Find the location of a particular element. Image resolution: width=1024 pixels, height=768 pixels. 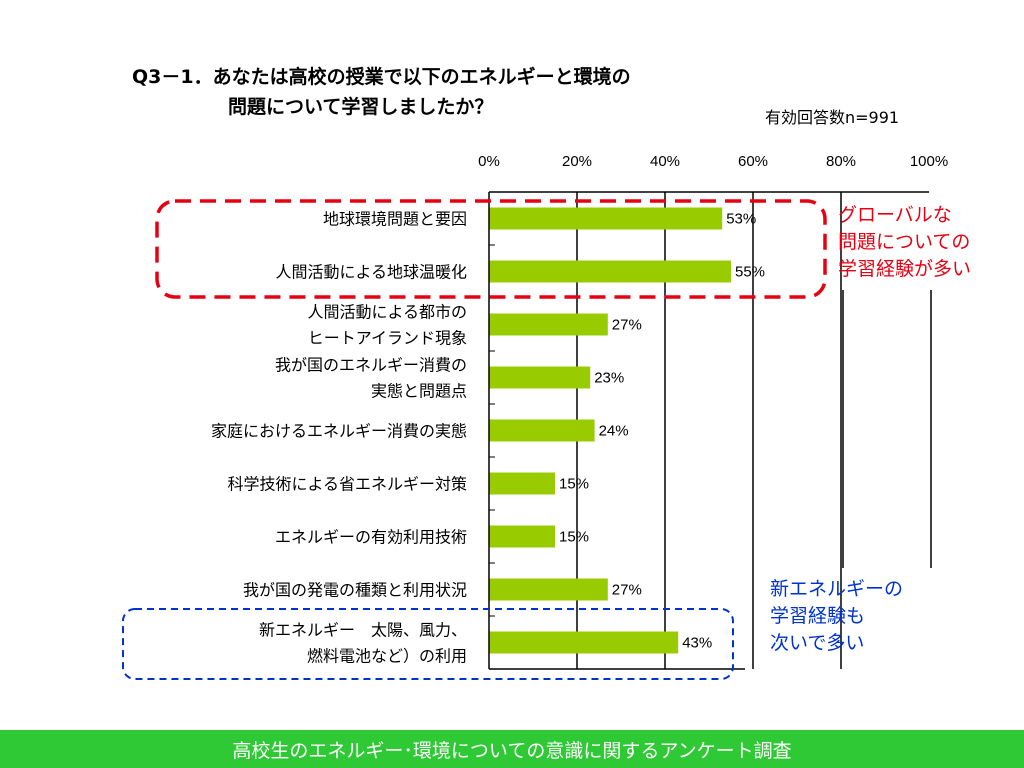

data-label: 55% is located at coordinates (750, 272).